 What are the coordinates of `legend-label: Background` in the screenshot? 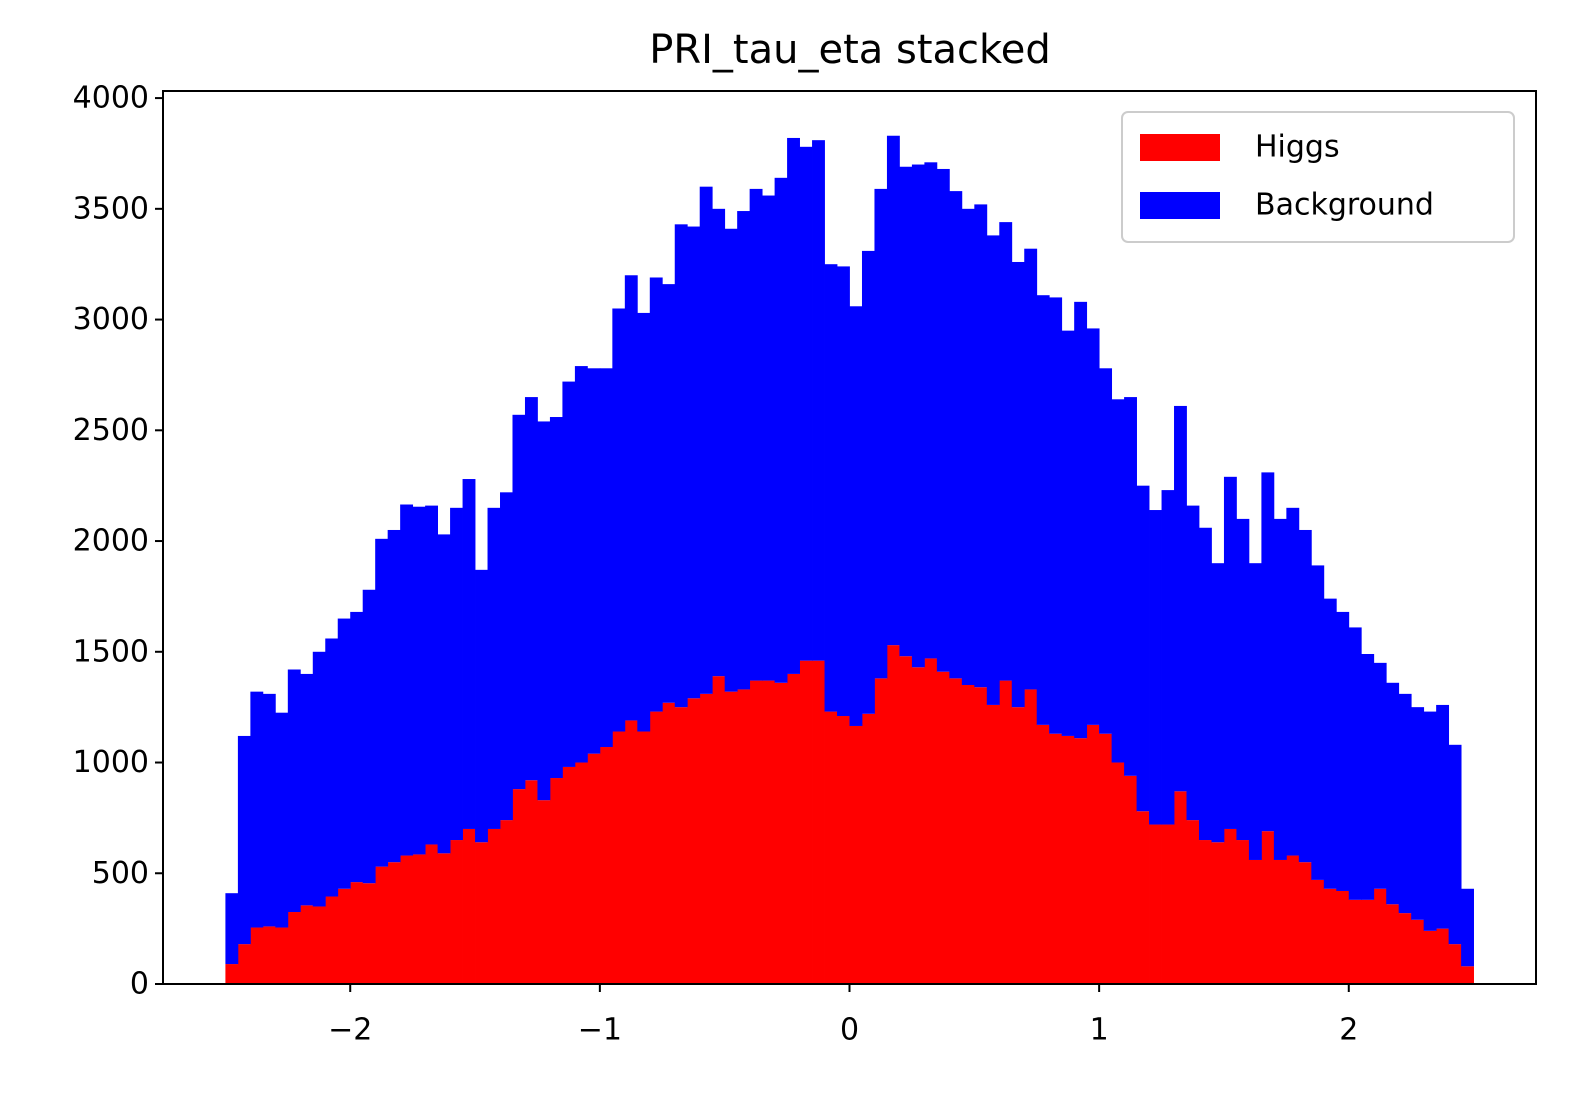 It's located at (1344, 205).